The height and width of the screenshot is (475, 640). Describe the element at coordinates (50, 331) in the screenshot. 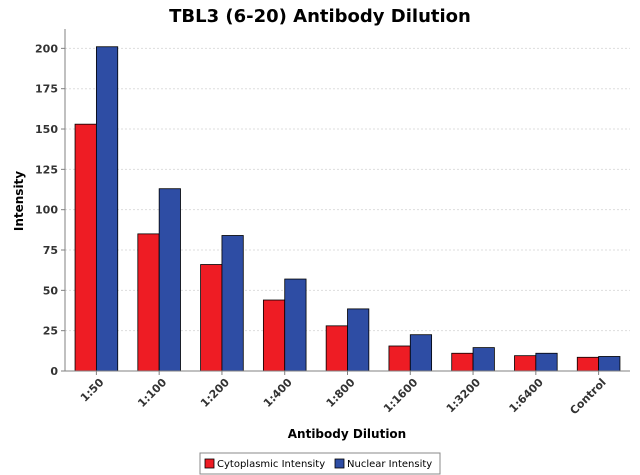

I see `y-tick-label: 25` at that location.